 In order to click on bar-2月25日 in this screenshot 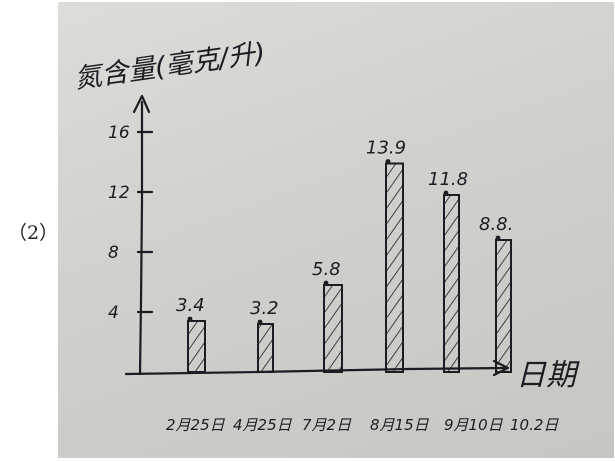, I will do `click(196, 346)`.